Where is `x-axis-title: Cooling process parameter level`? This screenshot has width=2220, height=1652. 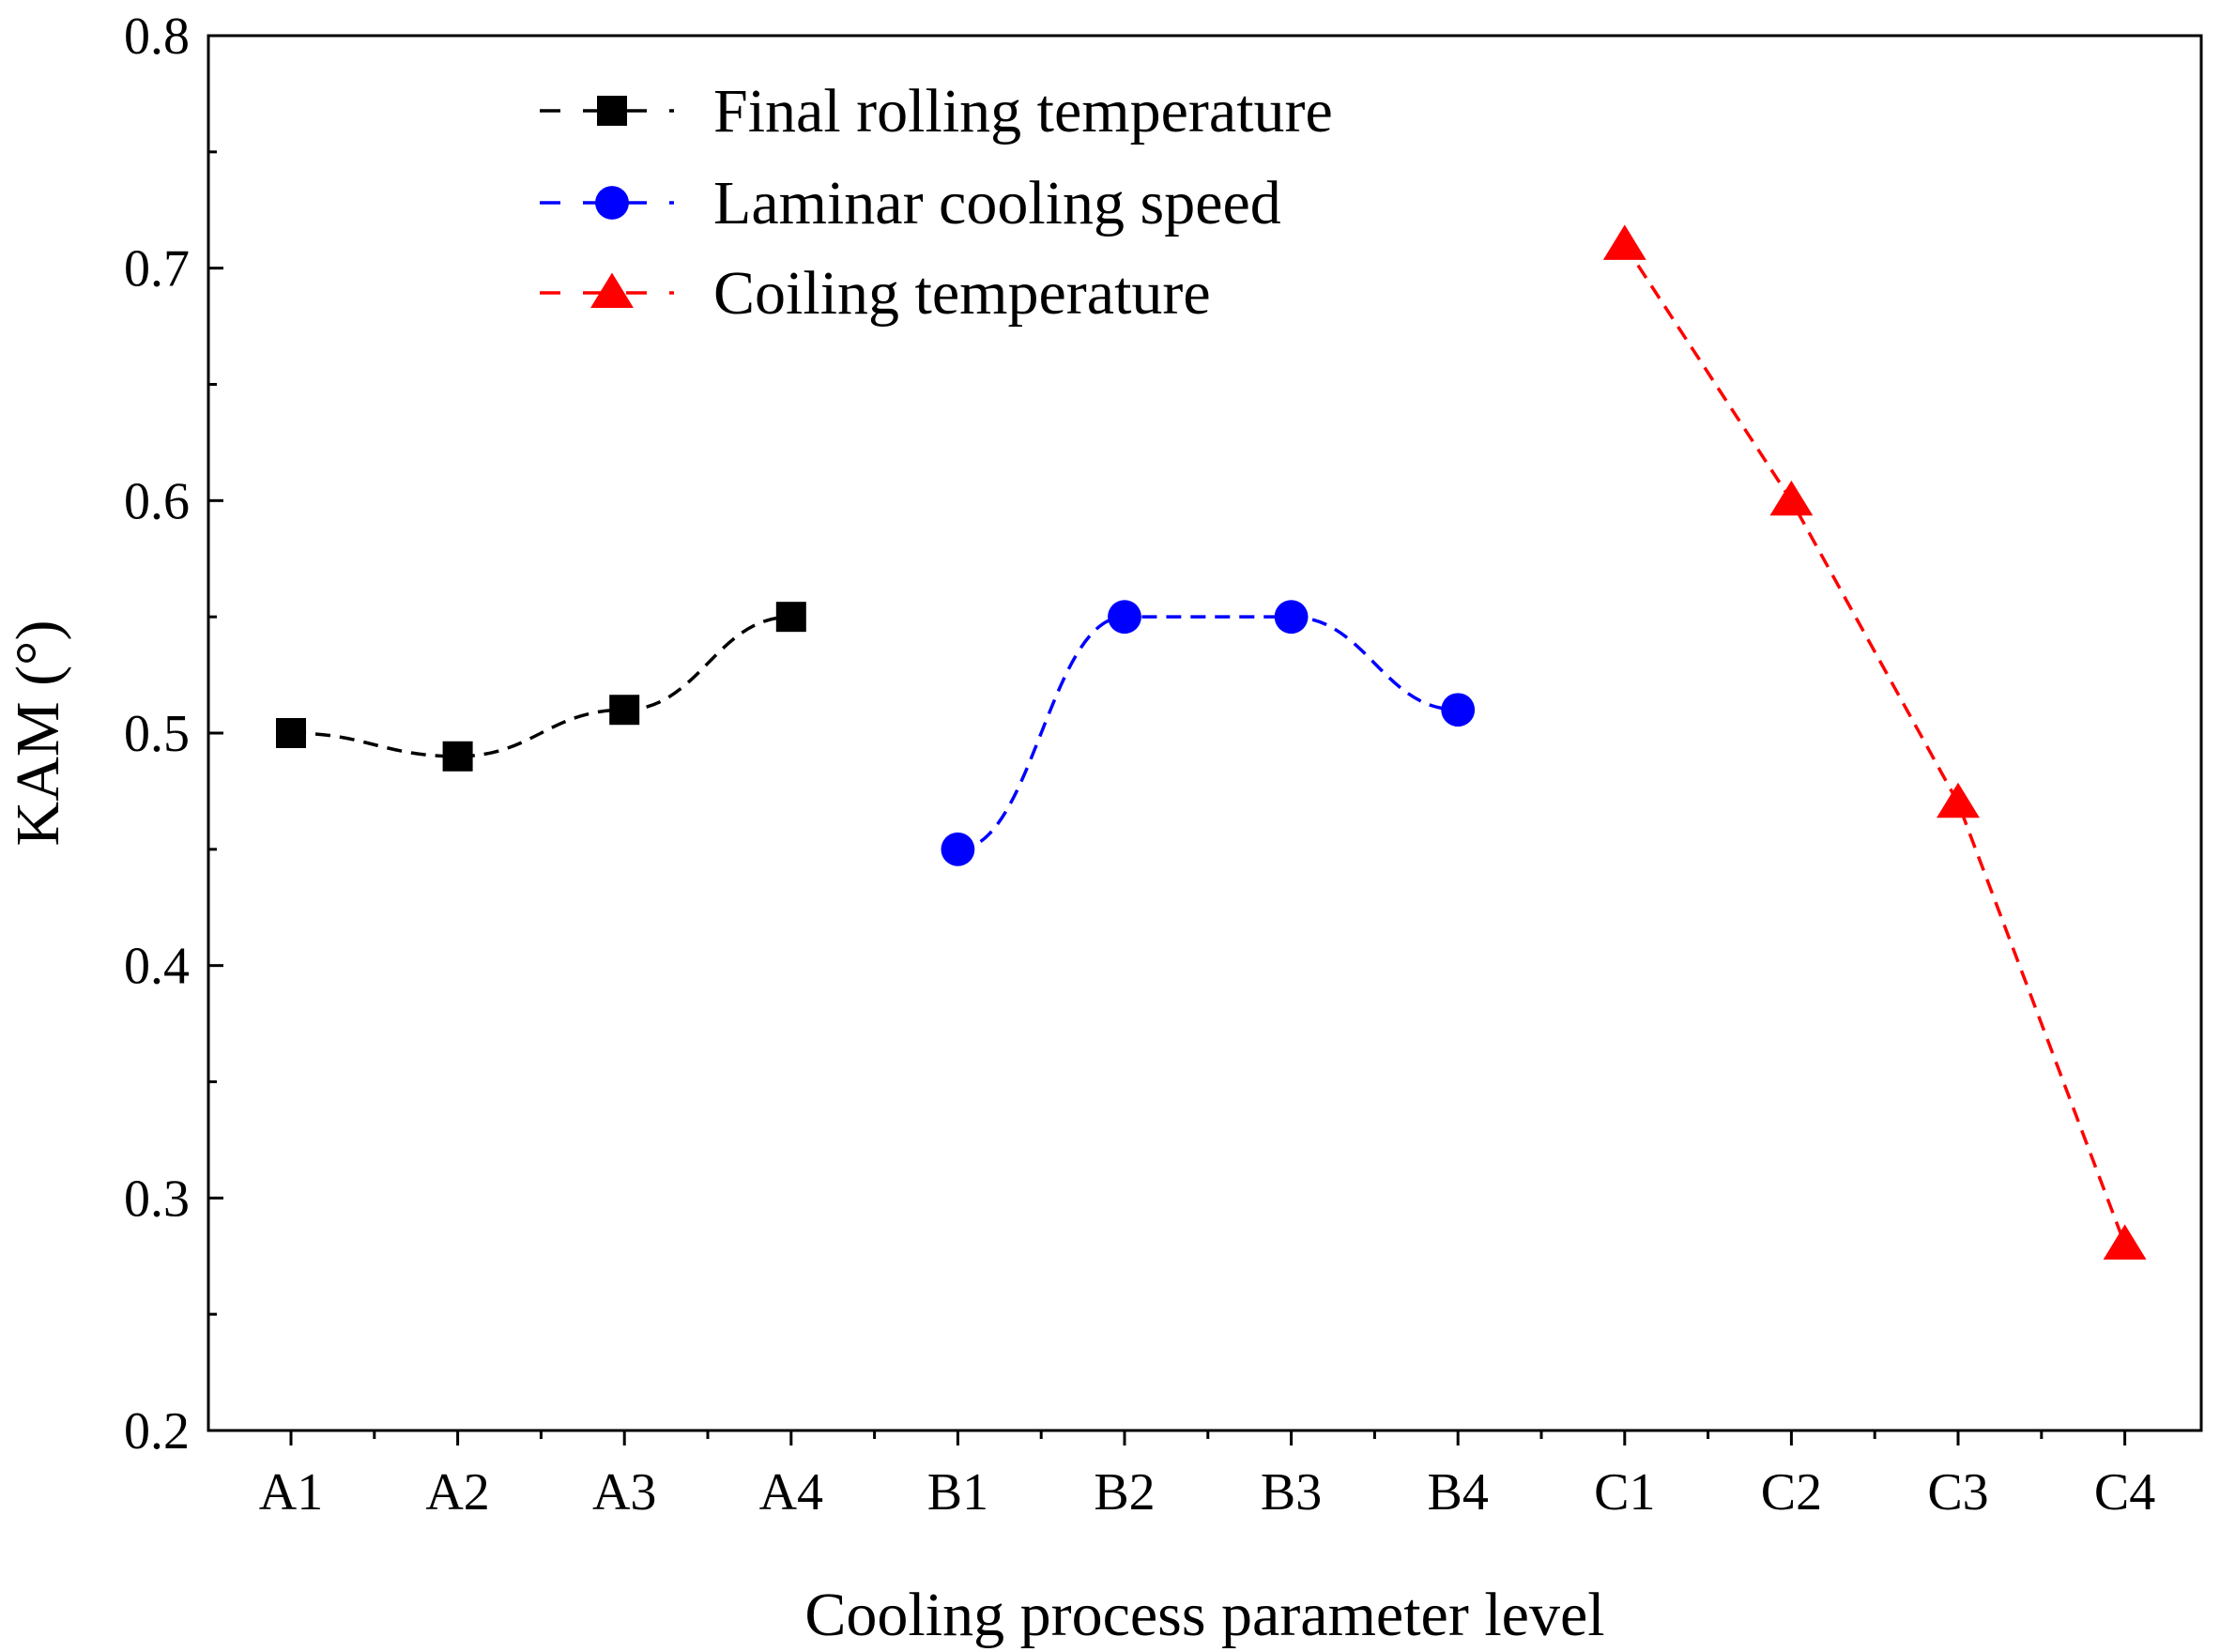
x-axis-title: Cooling process parameter level is located at coordinates (1204, 1615).